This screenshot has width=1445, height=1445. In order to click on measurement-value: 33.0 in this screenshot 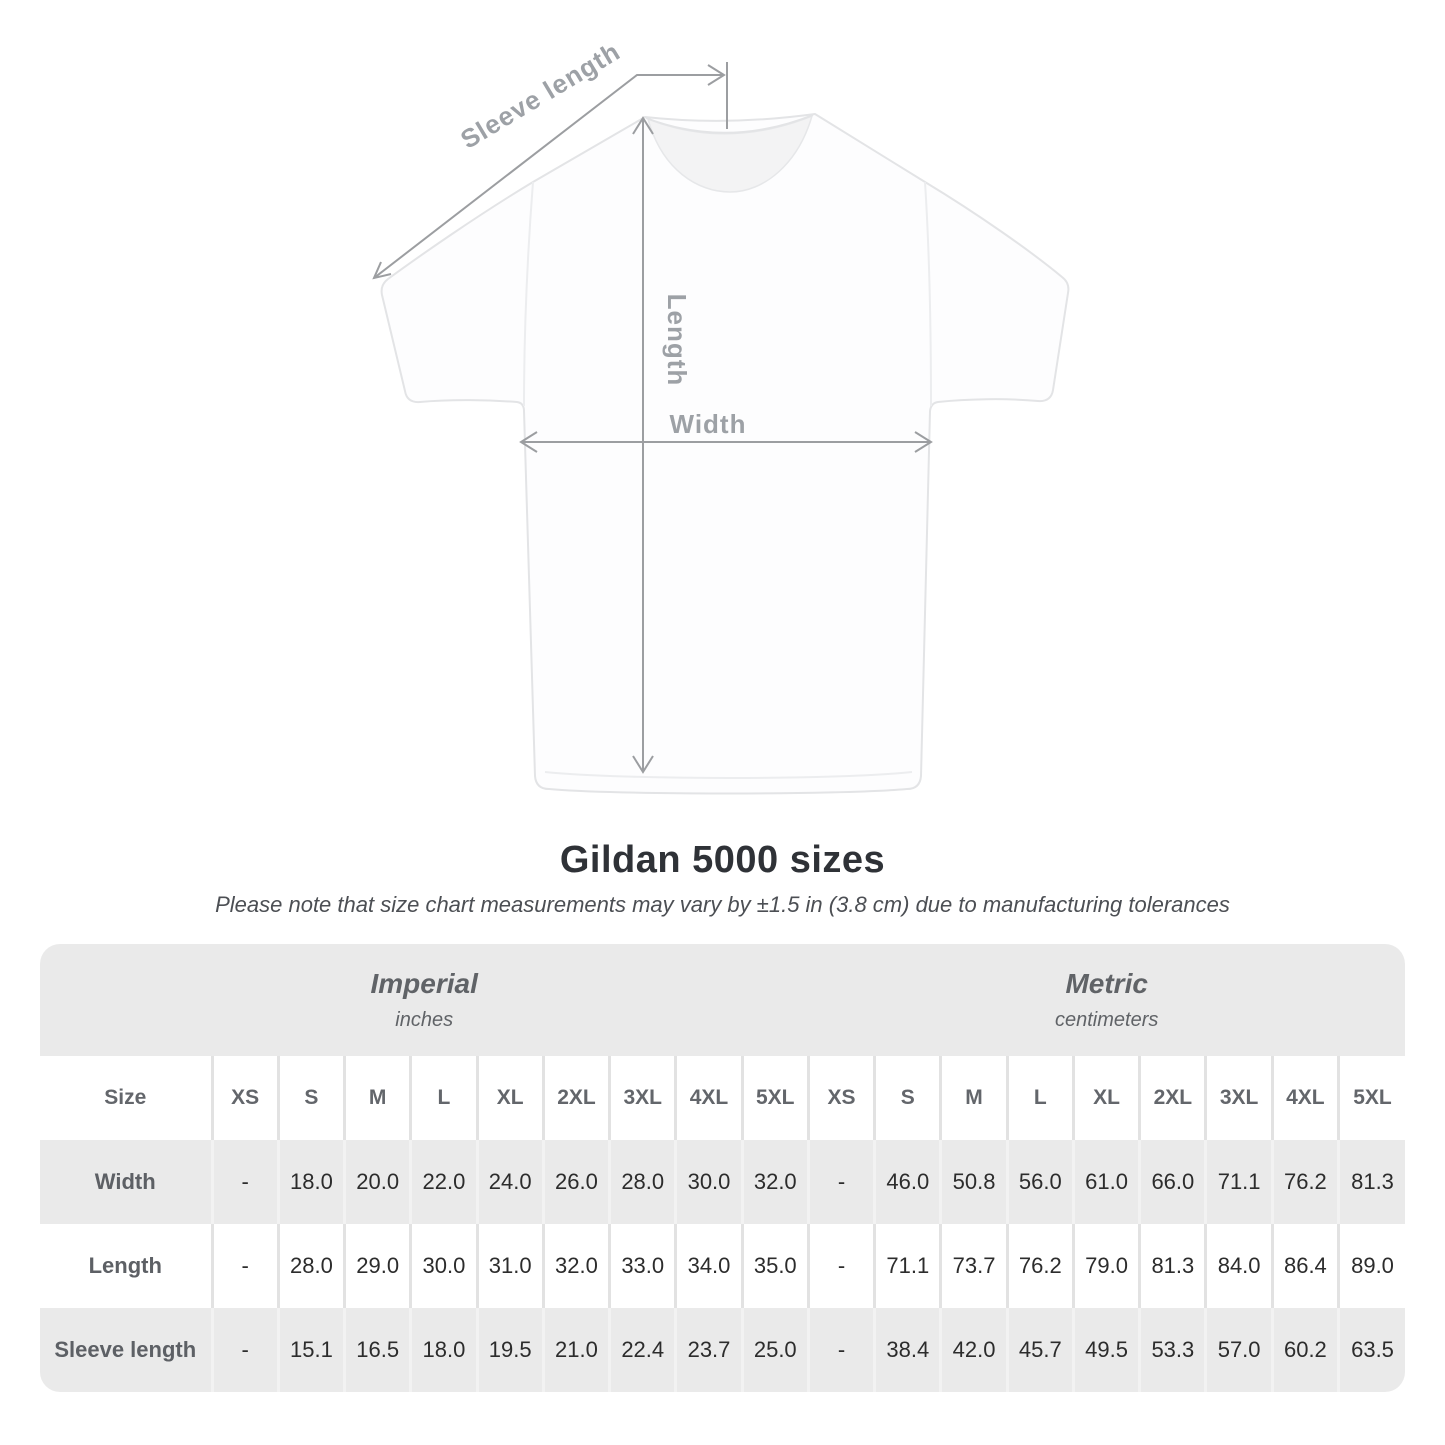, I will do `click(642, 1265)`.